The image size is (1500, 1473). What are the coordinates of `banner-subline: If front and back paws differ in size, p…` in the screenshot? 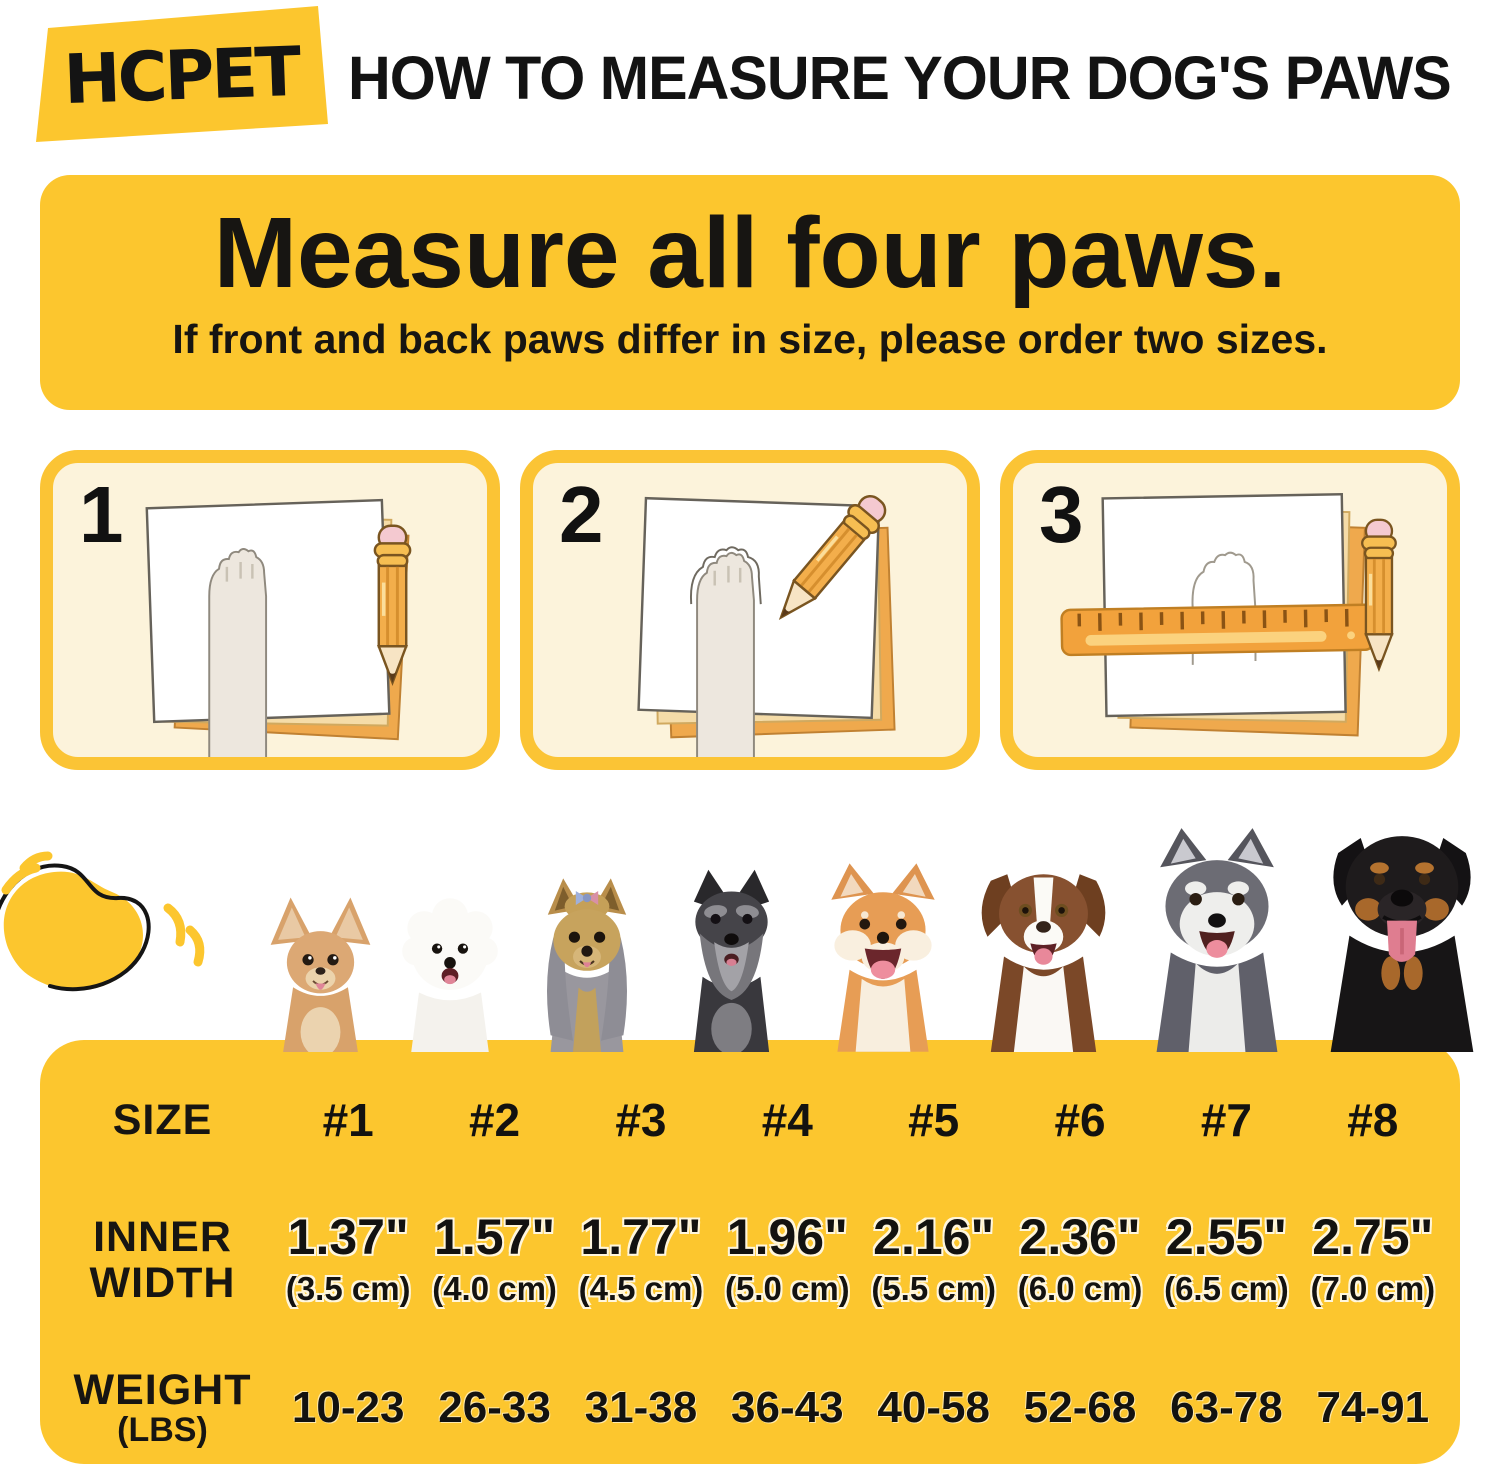 It's located at (750, 339).